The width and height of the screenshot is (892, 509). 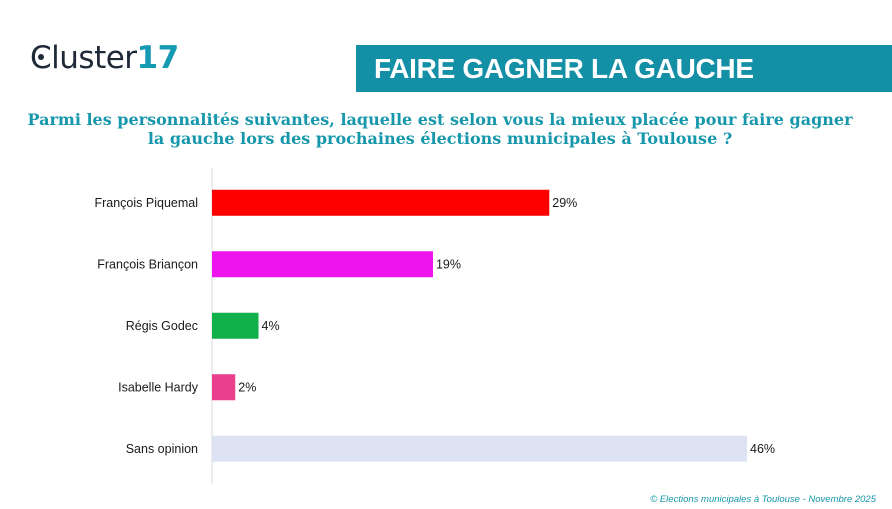 I want to click on value-label: 46%, so click(x=762, y=449).